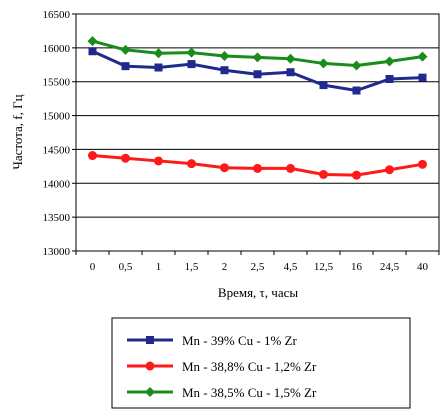  Describe the element at coordinates (239, 340) in the screenshot. I see `legend-label: Mn - 39% Cu - 1% Zr` at that location.